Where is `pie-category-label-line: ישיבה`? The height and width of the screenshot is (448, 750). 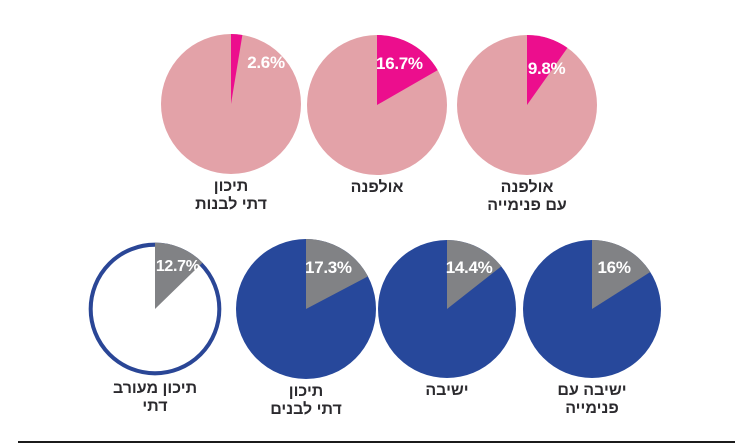 pie-category-label-line: ישיבה is located at coordinates (447, 390).